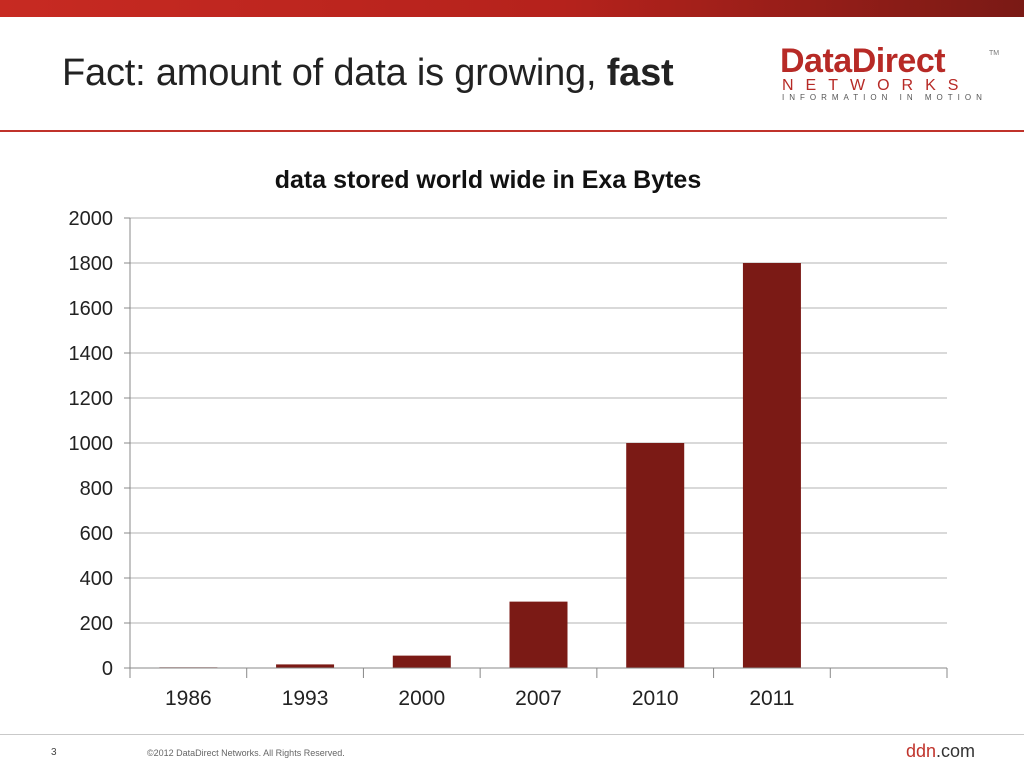  I want to click on y-tick-label: 600, so click(96, 534).